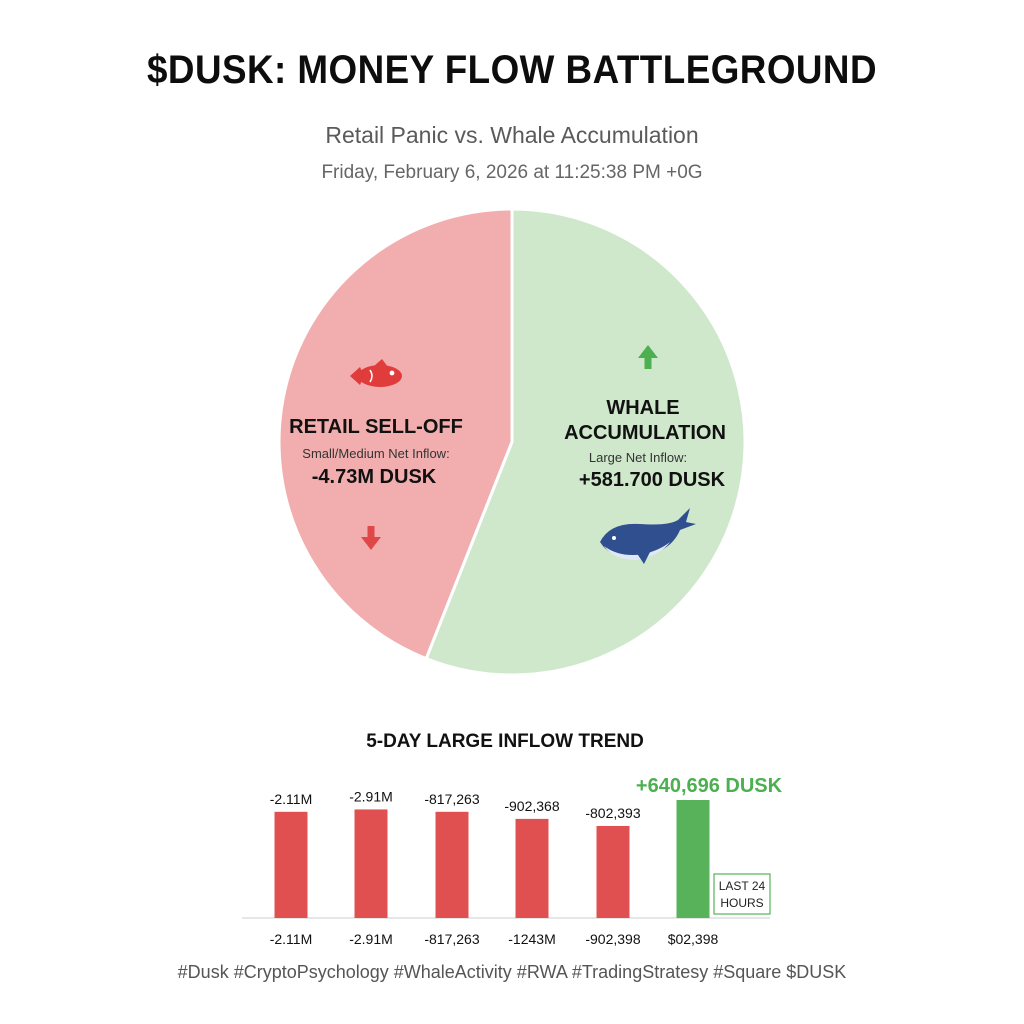  I want to click on whale-sublabel: Large Net Inflow:, so click(638, 457).